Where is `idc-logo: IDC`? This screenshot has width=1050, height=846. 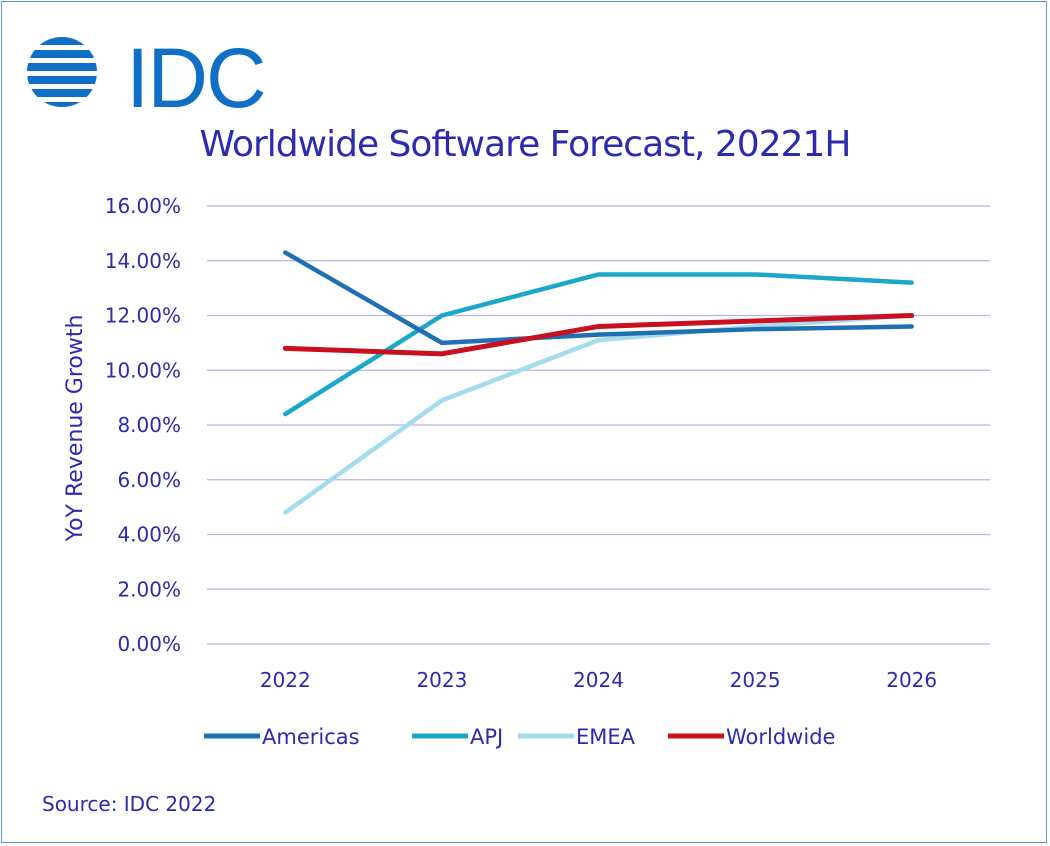 idc-logo: IDC is located at coordinates (146, 71).